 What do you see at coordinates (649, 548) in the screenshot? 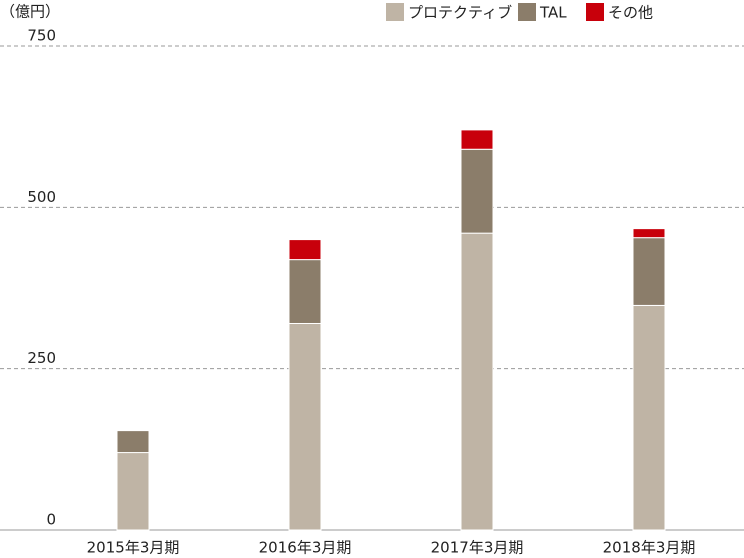
I see `x-tick-label: 2018年3月期` at bounding box center [649, 548].